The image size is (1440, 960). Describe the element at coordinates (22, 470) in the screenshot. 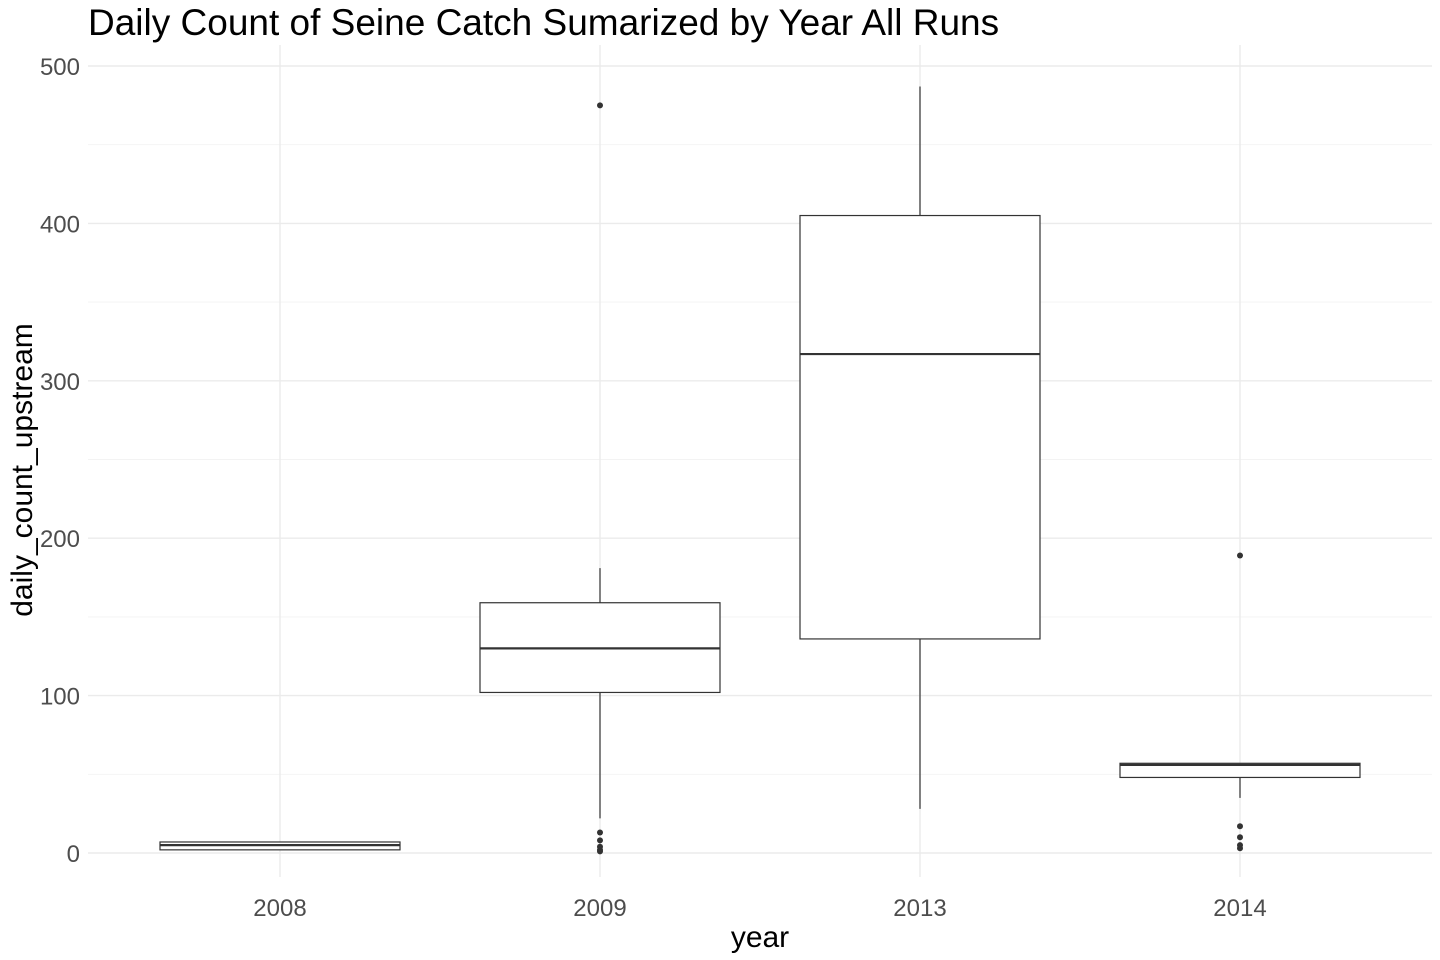

I see `y-axis-title: daily_count_upstream` at that location.